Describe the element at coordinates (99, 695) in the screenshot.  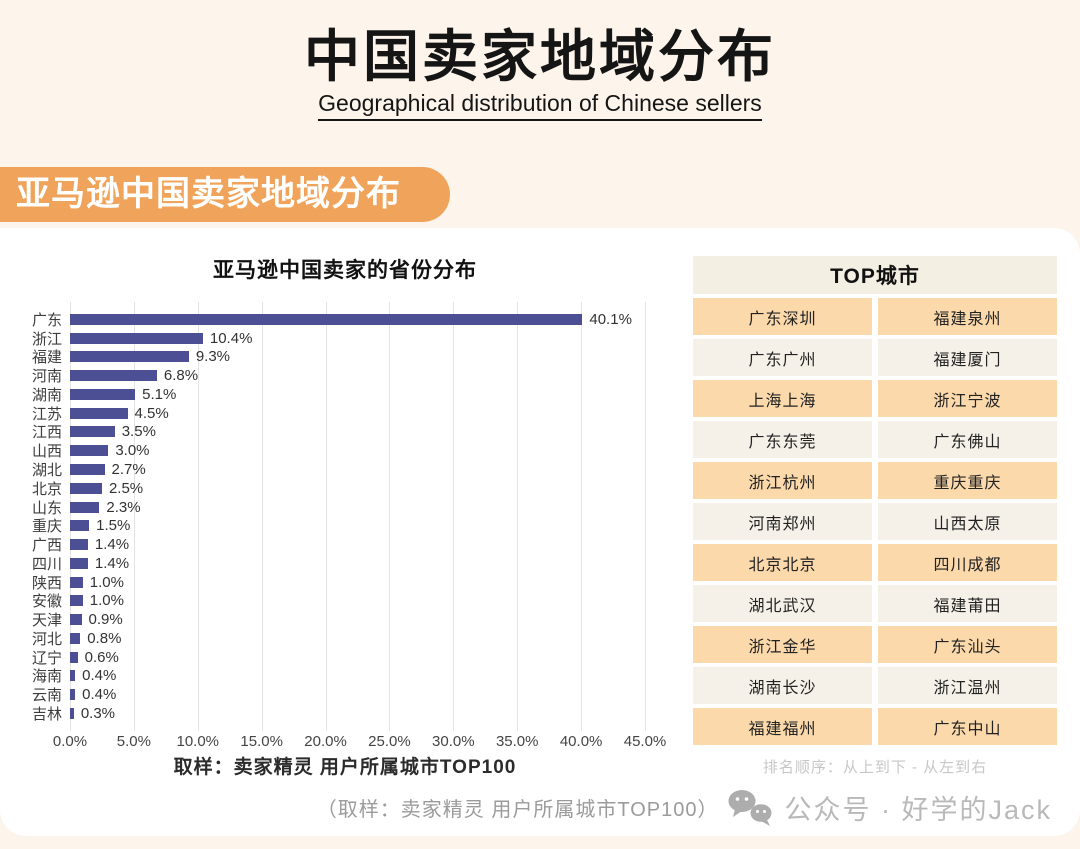
I see `value-label: 0.4%` at that location.